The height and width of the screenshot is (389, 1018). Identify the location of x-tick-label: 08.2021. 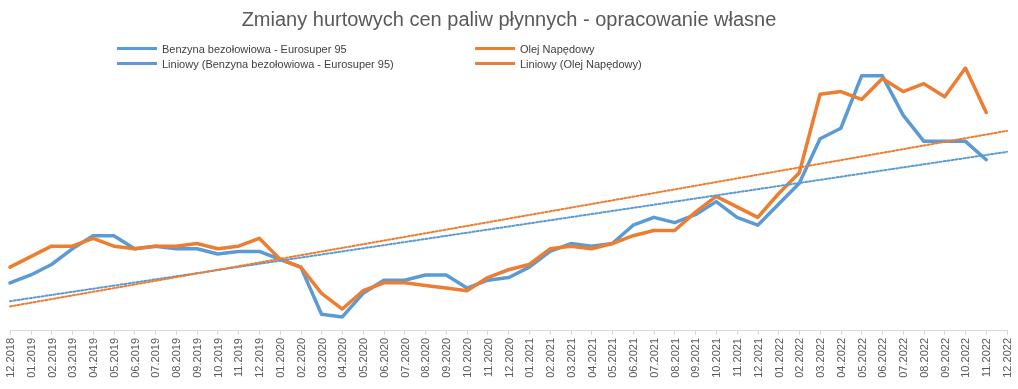
(674, 358).